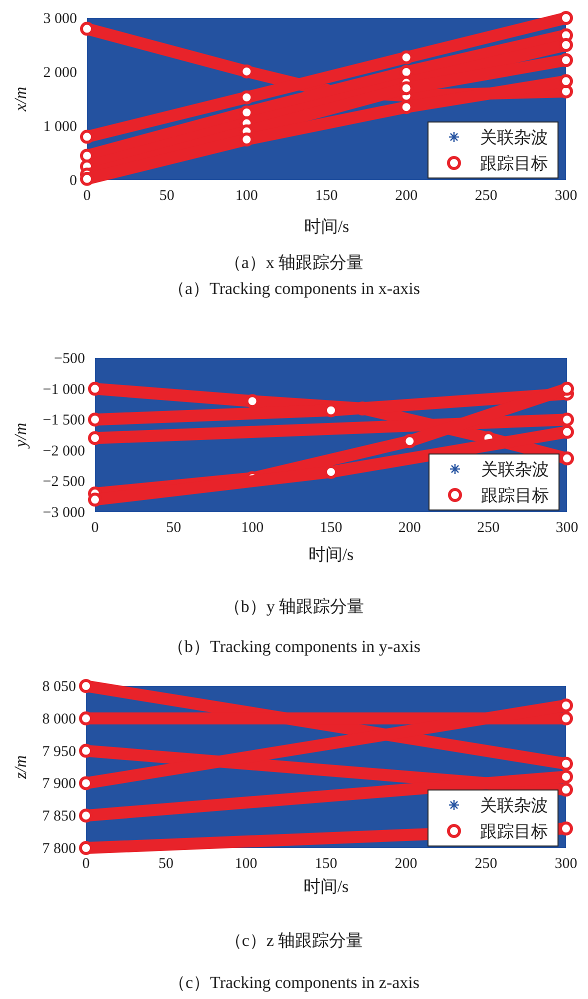 The width and height of the screenshot is (588, 999). Describe the element at coordinates (59, 687) in the screenshot. I see `y-tick-label: 8 050` at that location.